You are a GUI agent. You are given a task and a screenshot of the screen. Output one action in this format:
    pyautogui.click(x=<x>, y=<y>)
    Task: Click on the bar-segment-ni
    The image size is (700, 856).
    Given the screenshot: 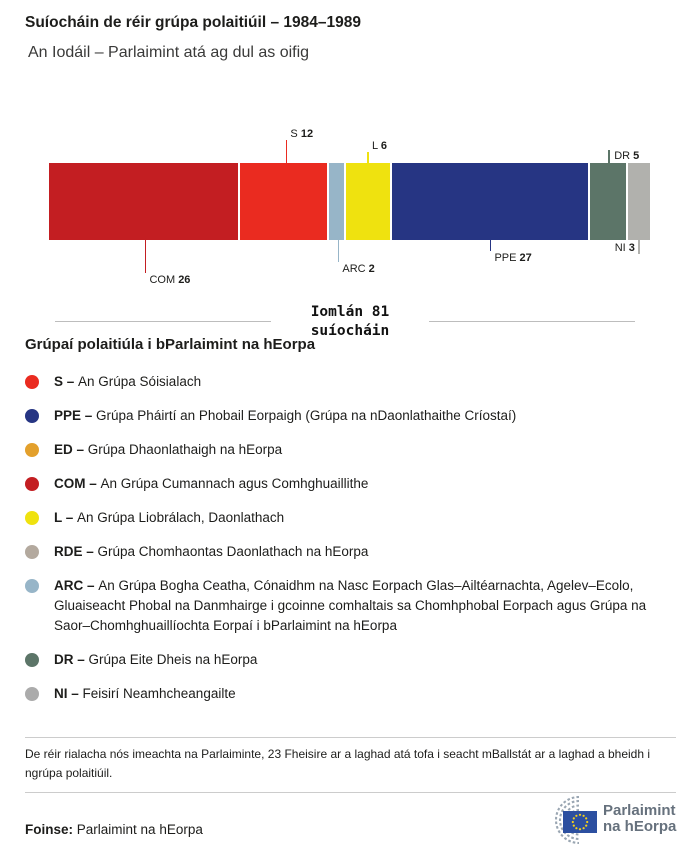 What is the action you would take?
    pyautogui.click(x=639, y=201)
    